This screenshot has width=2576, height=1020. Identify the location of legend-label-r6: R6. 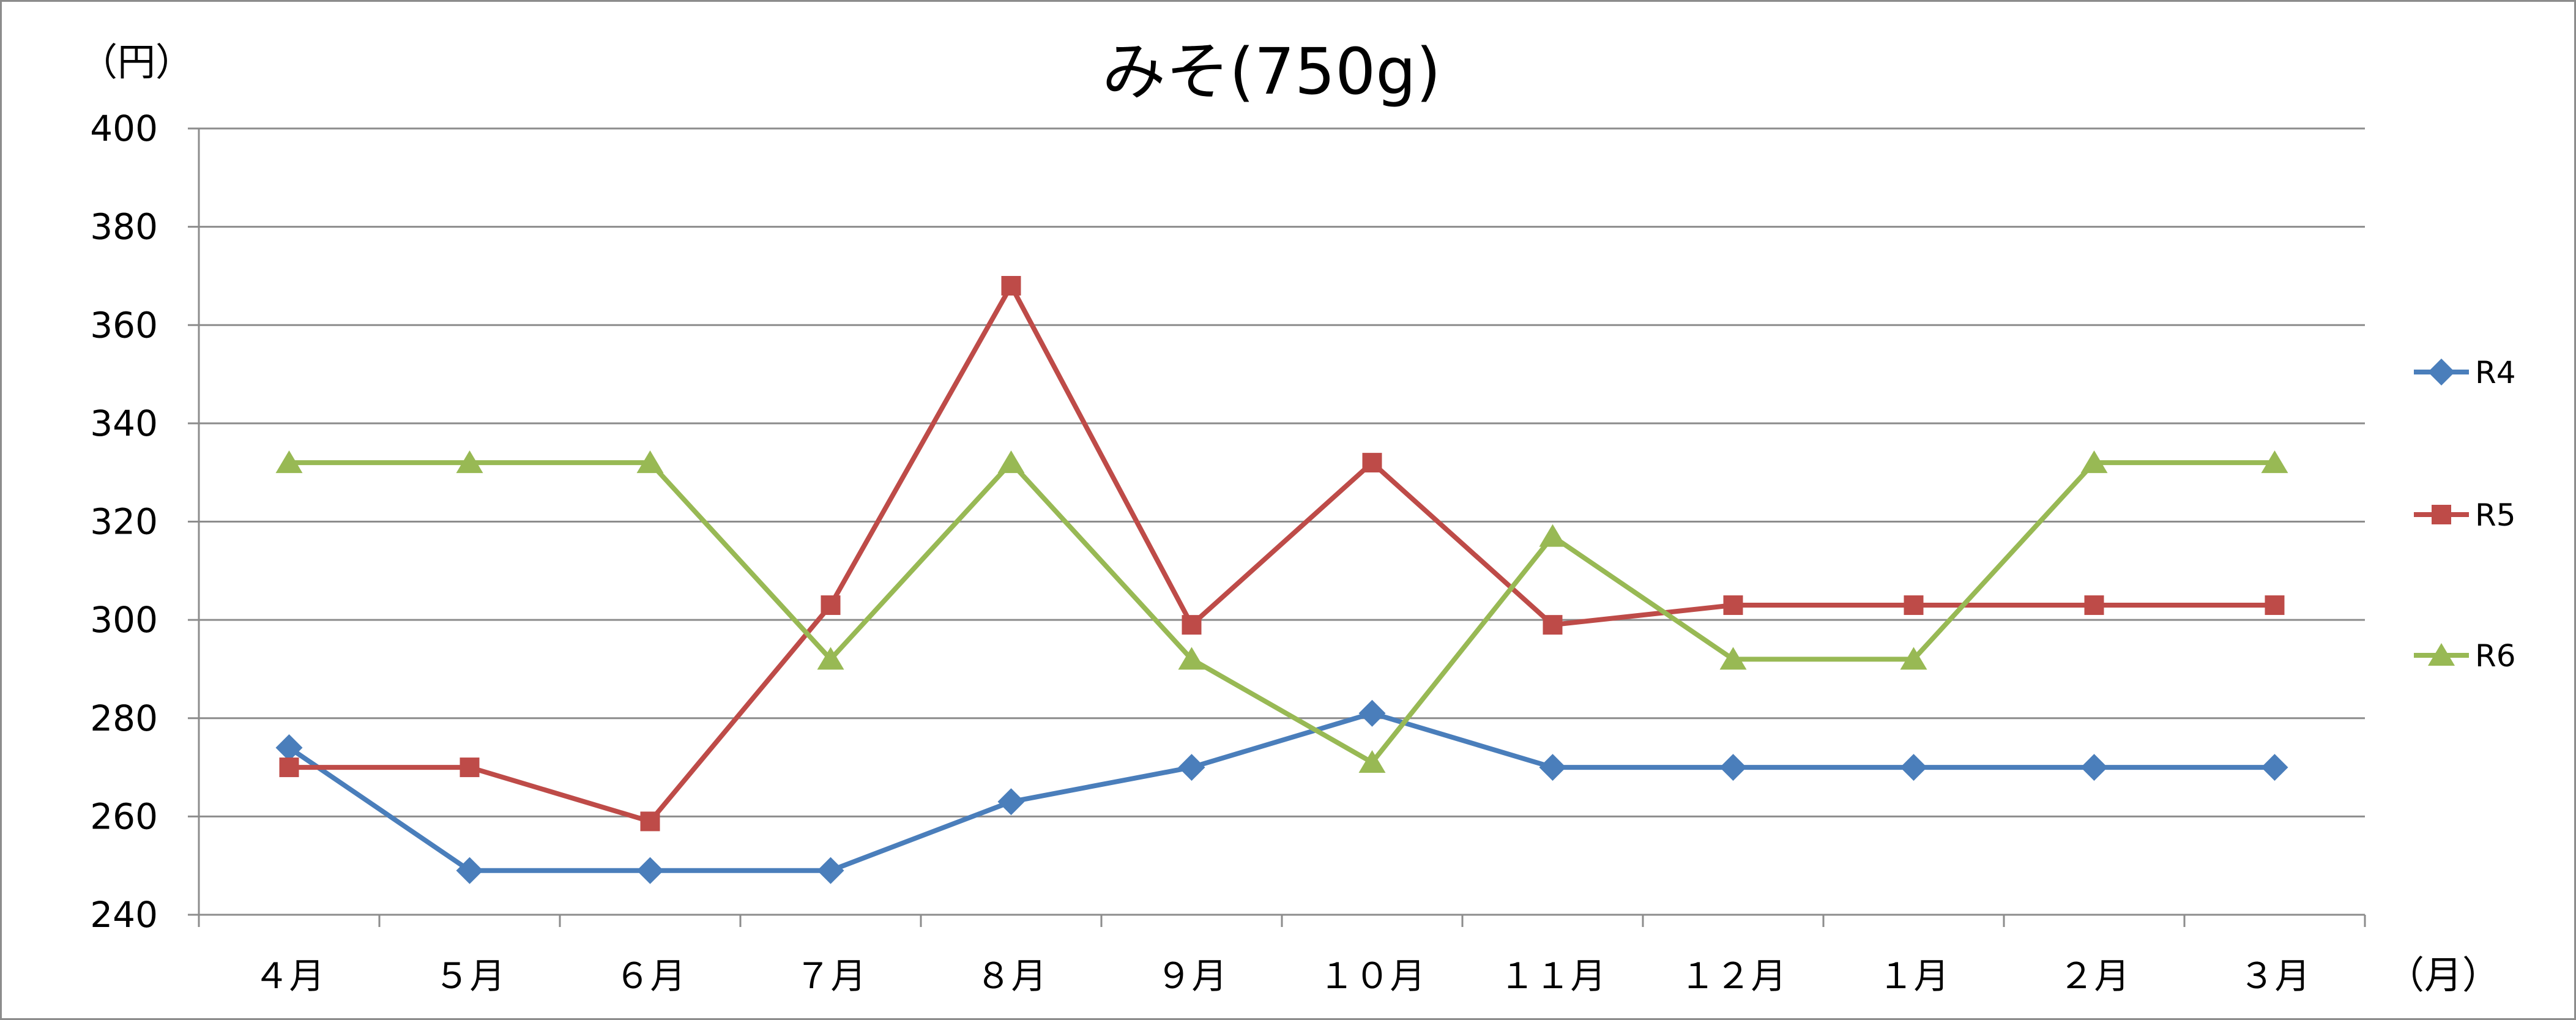
(2495, 656).